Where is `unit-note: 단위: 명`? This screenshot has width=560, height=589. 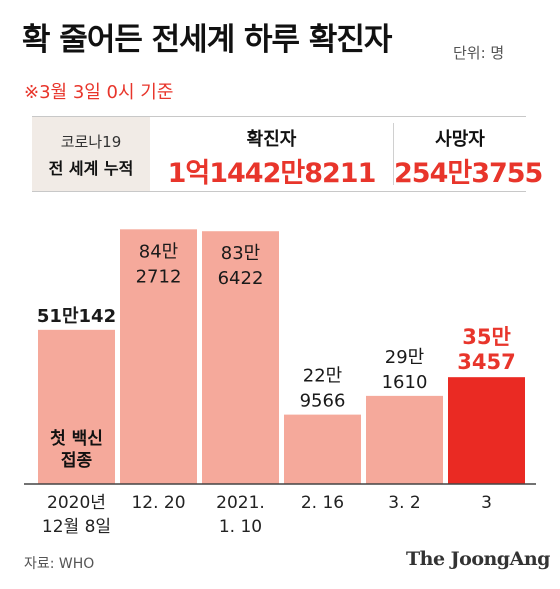
unit-note: 단위: 명 is located at coordinates (479, 53).